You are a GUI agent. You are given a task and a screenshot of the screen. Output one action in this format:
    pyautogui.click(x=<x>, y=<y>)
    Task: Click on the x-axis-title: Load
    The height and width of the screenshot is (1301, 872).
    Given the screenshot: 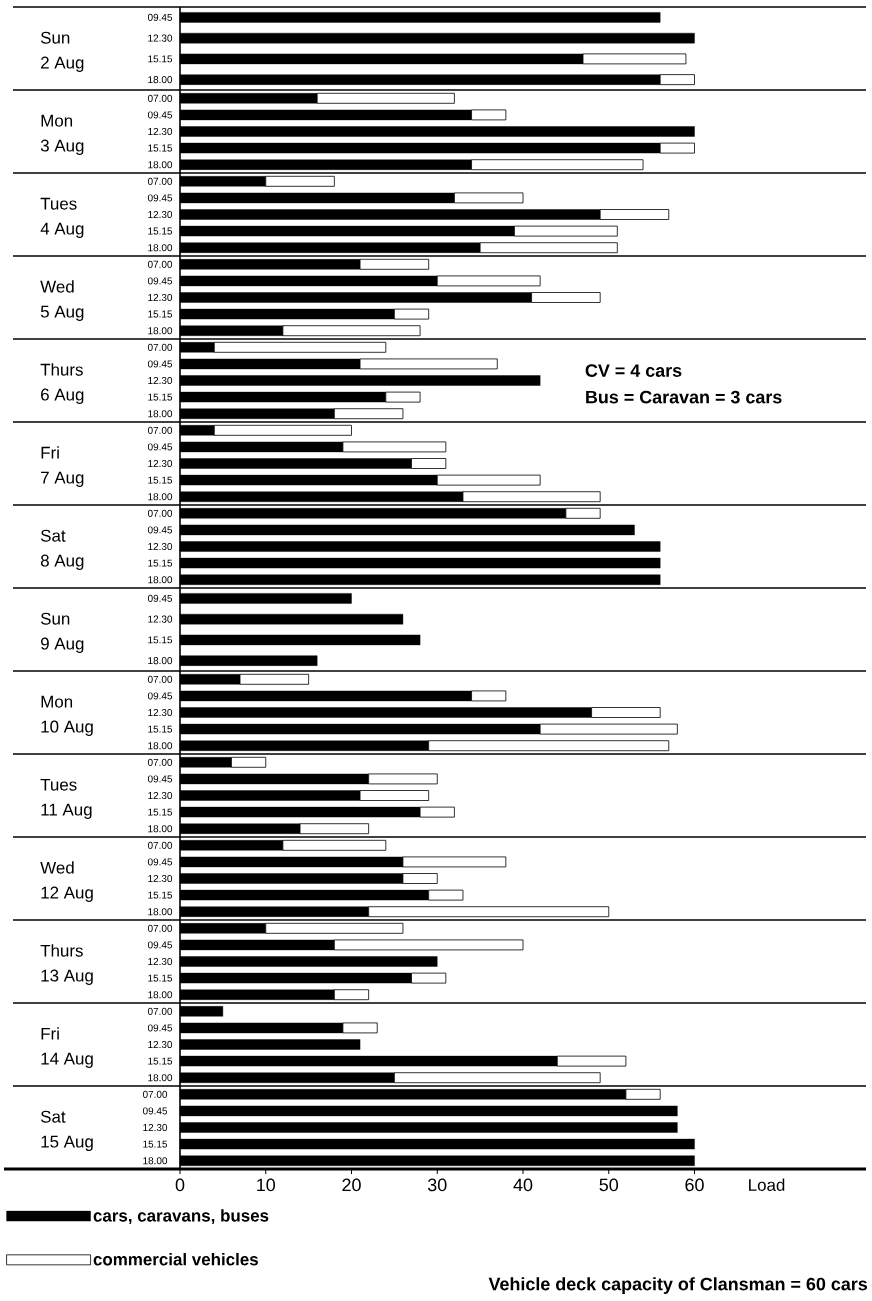 What is the action you would take?
    pyautogui.click(x=767, y=1184)
    